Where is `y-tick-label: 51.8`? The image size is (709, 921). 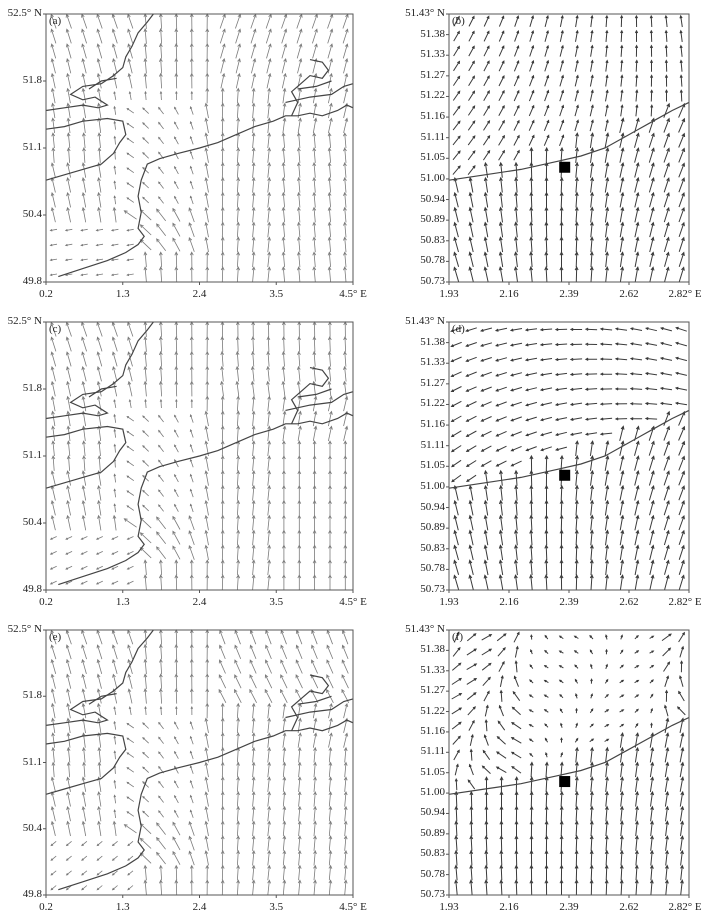 y-tick-label: 51.8 is located at coordinates (32, 80).